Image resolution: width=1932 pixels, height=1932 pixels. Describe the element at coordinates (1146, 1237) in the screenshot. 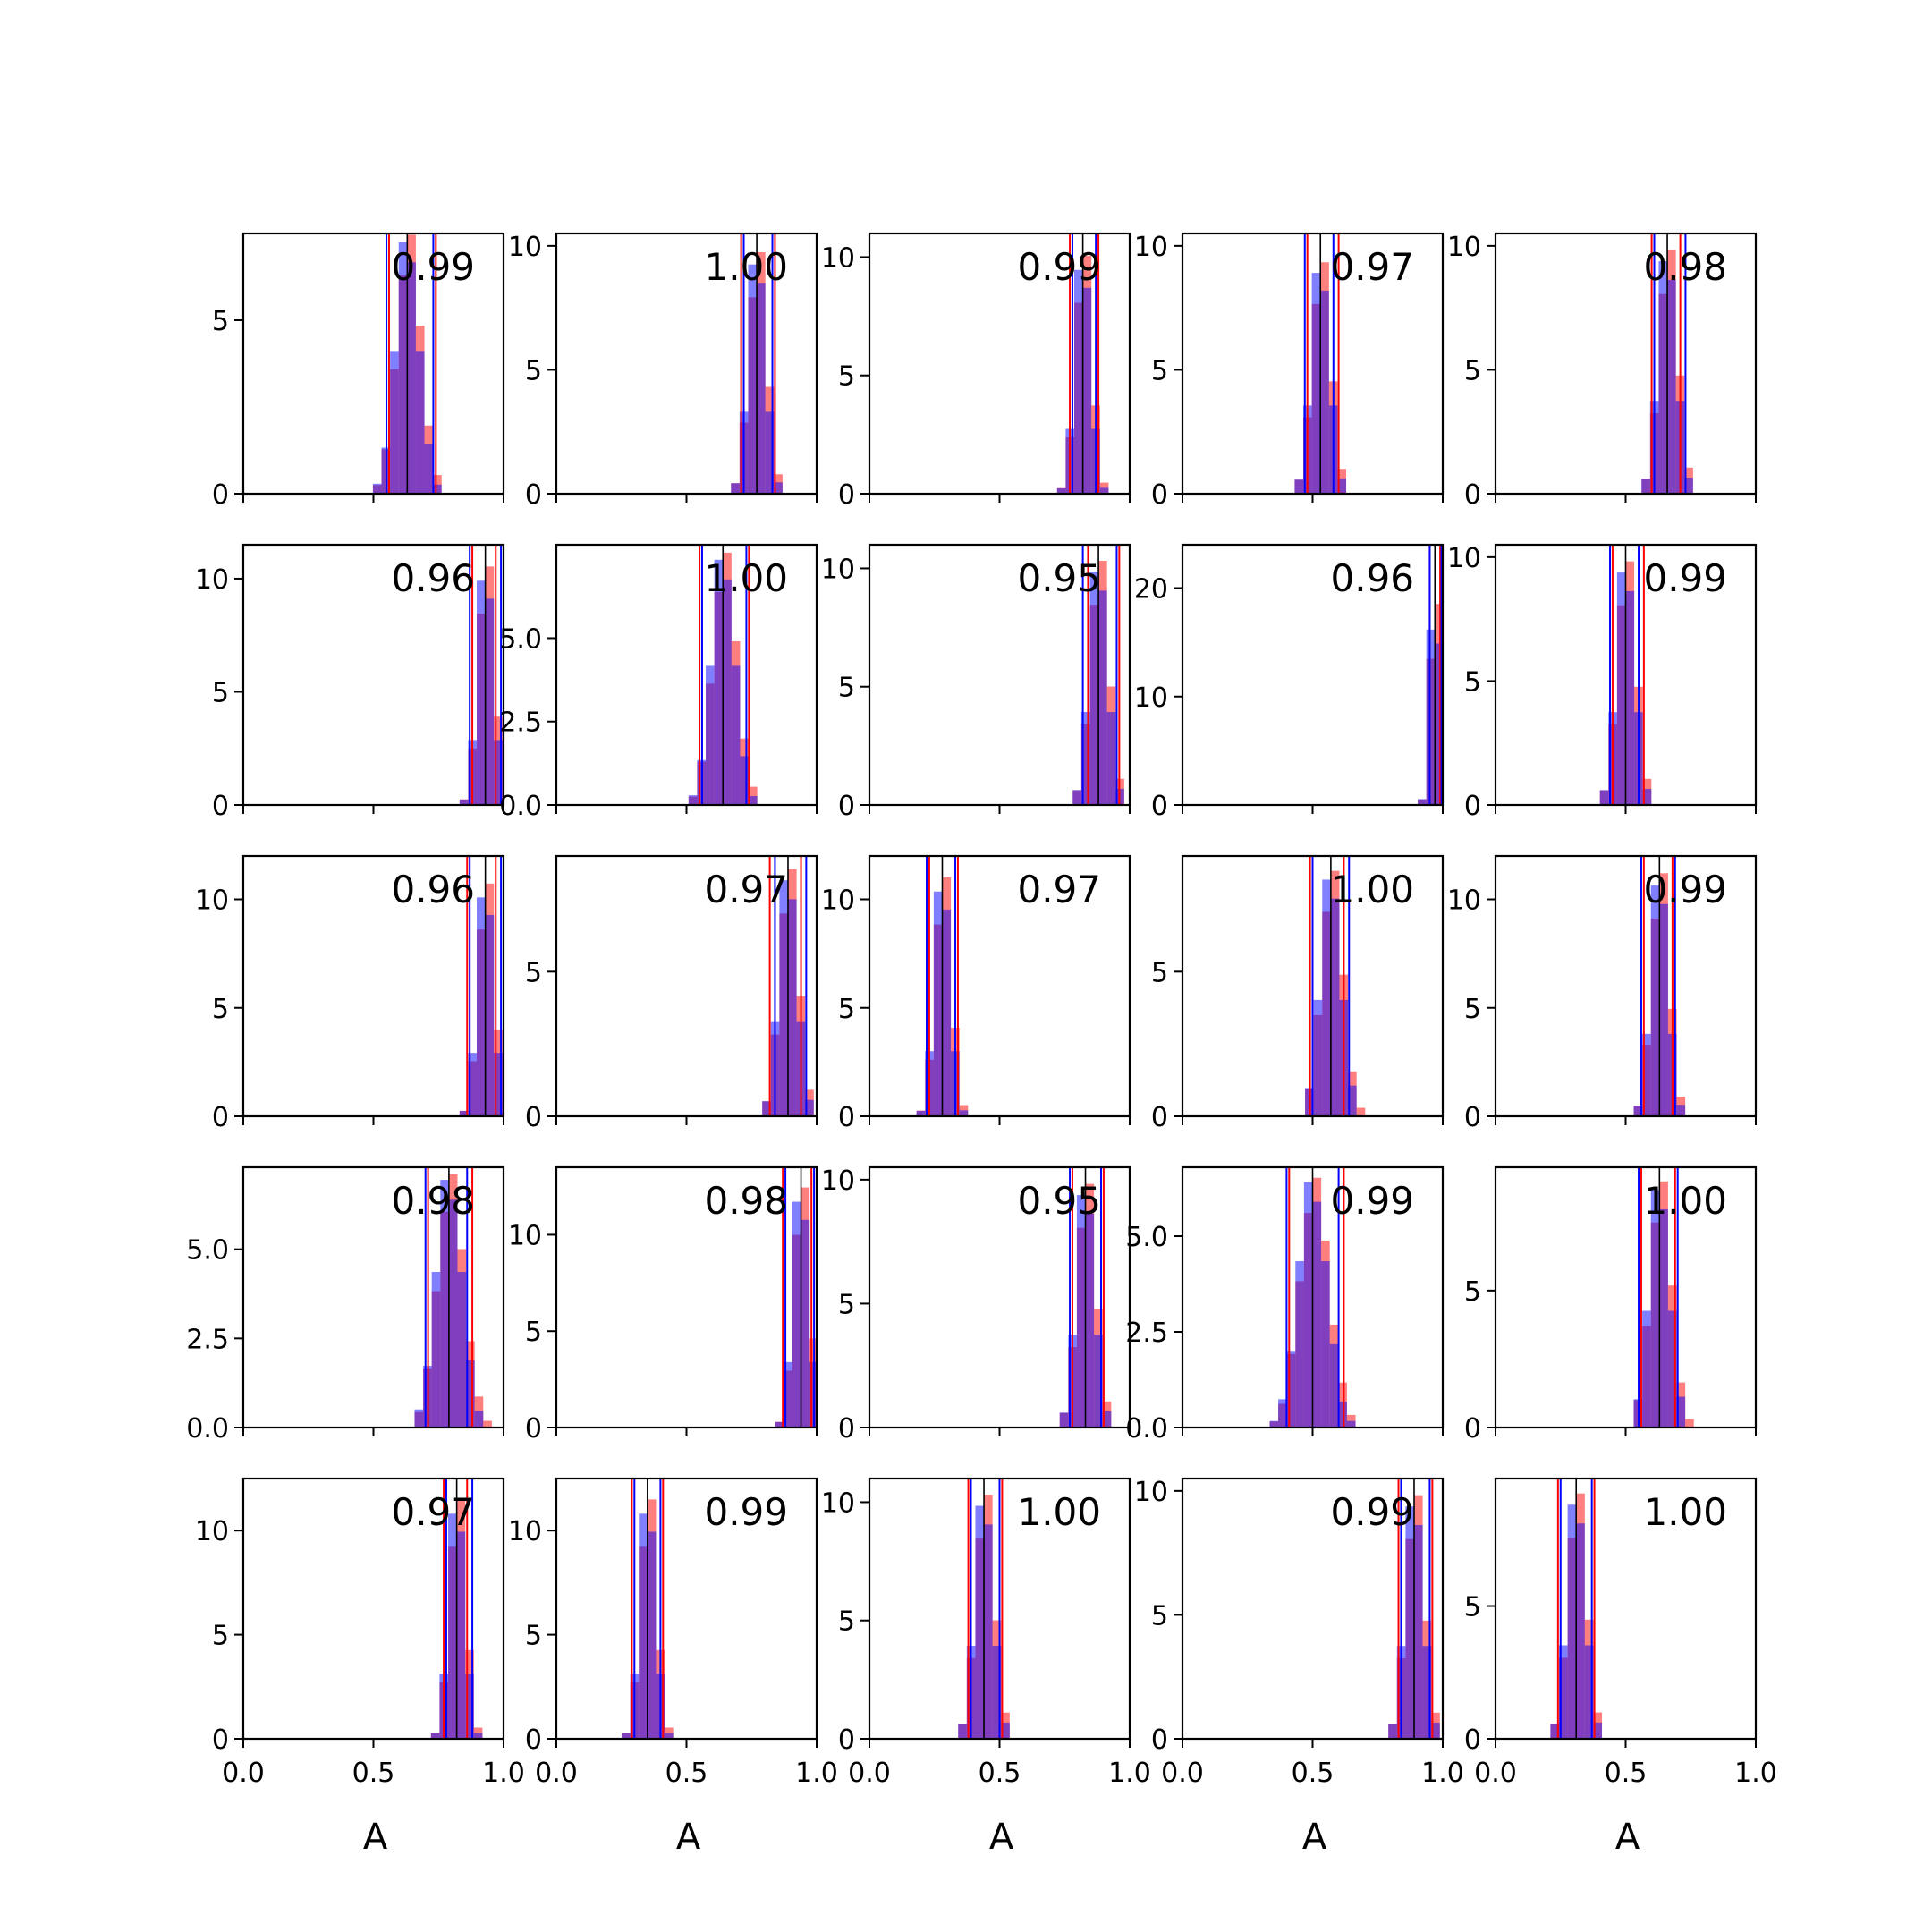

I see `y-tick-label: 5.0` at that location.